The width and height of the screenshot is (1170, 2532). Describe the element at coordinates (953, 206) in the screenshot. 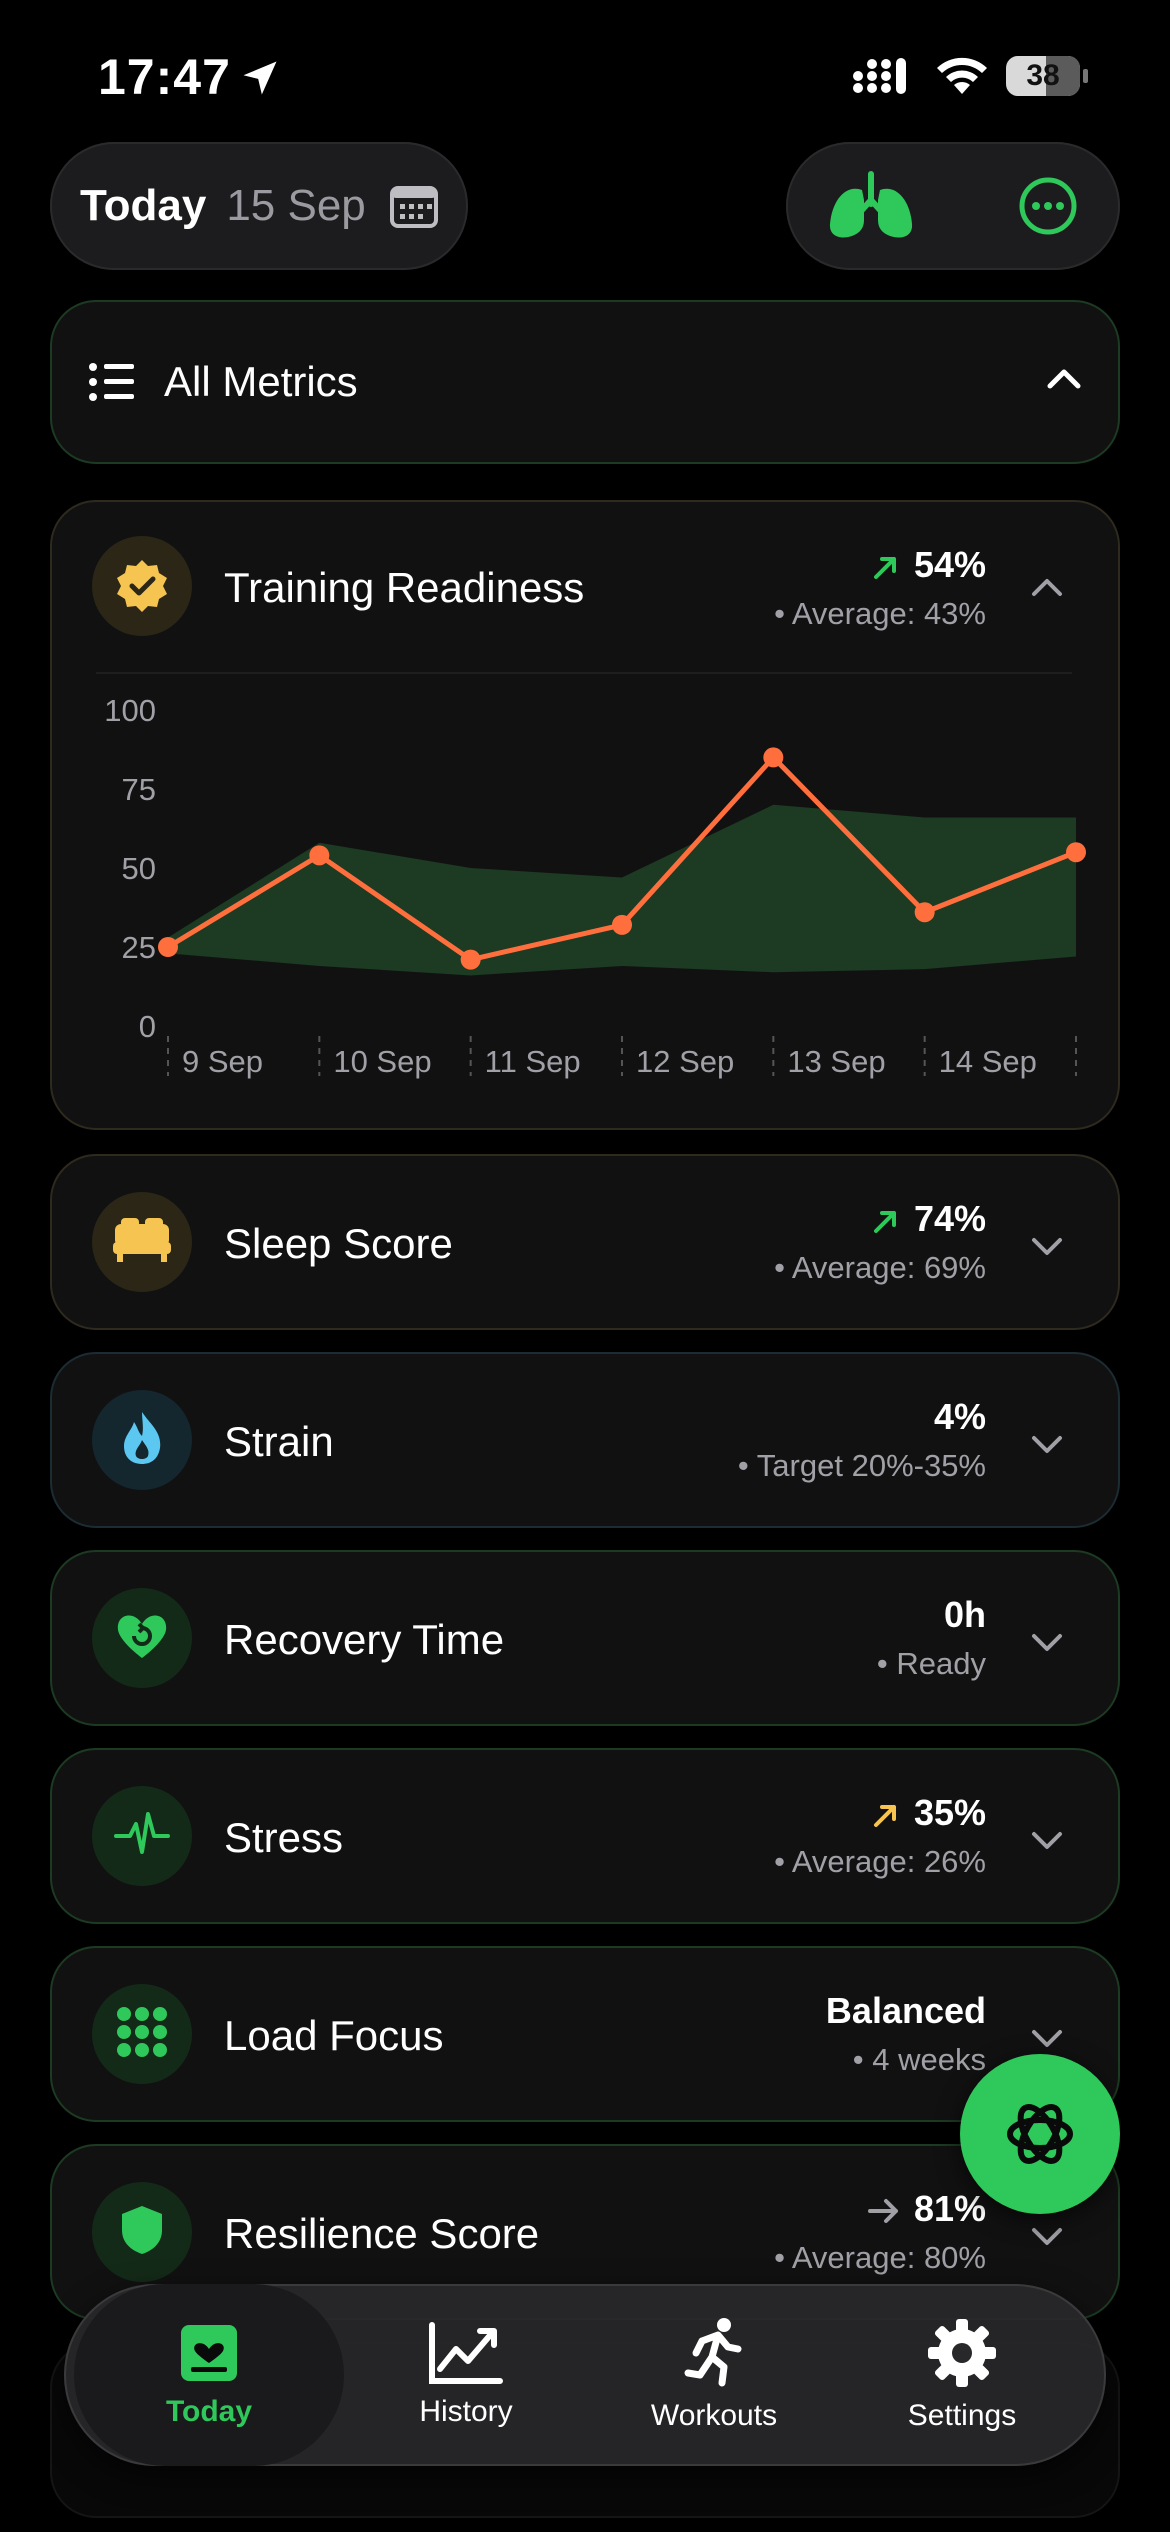

I see `header-actions` at that location.